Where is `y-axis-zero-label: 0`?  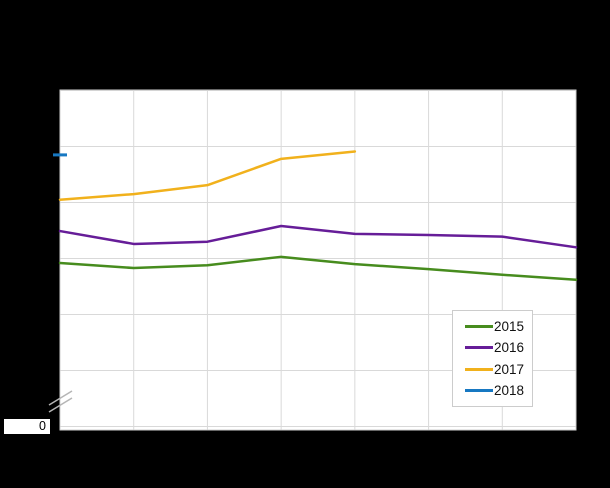 y-axis-zero-label: 0 is located at coordinates (27, 426).